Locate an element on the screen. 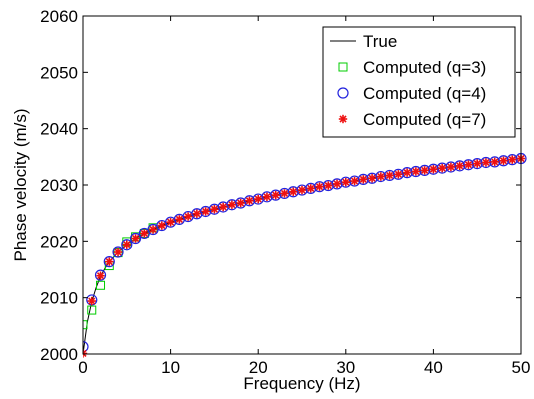 The height and width of the screenshot is (399, 534). x-tick-label: 0 is located at coordinates (82, 367).